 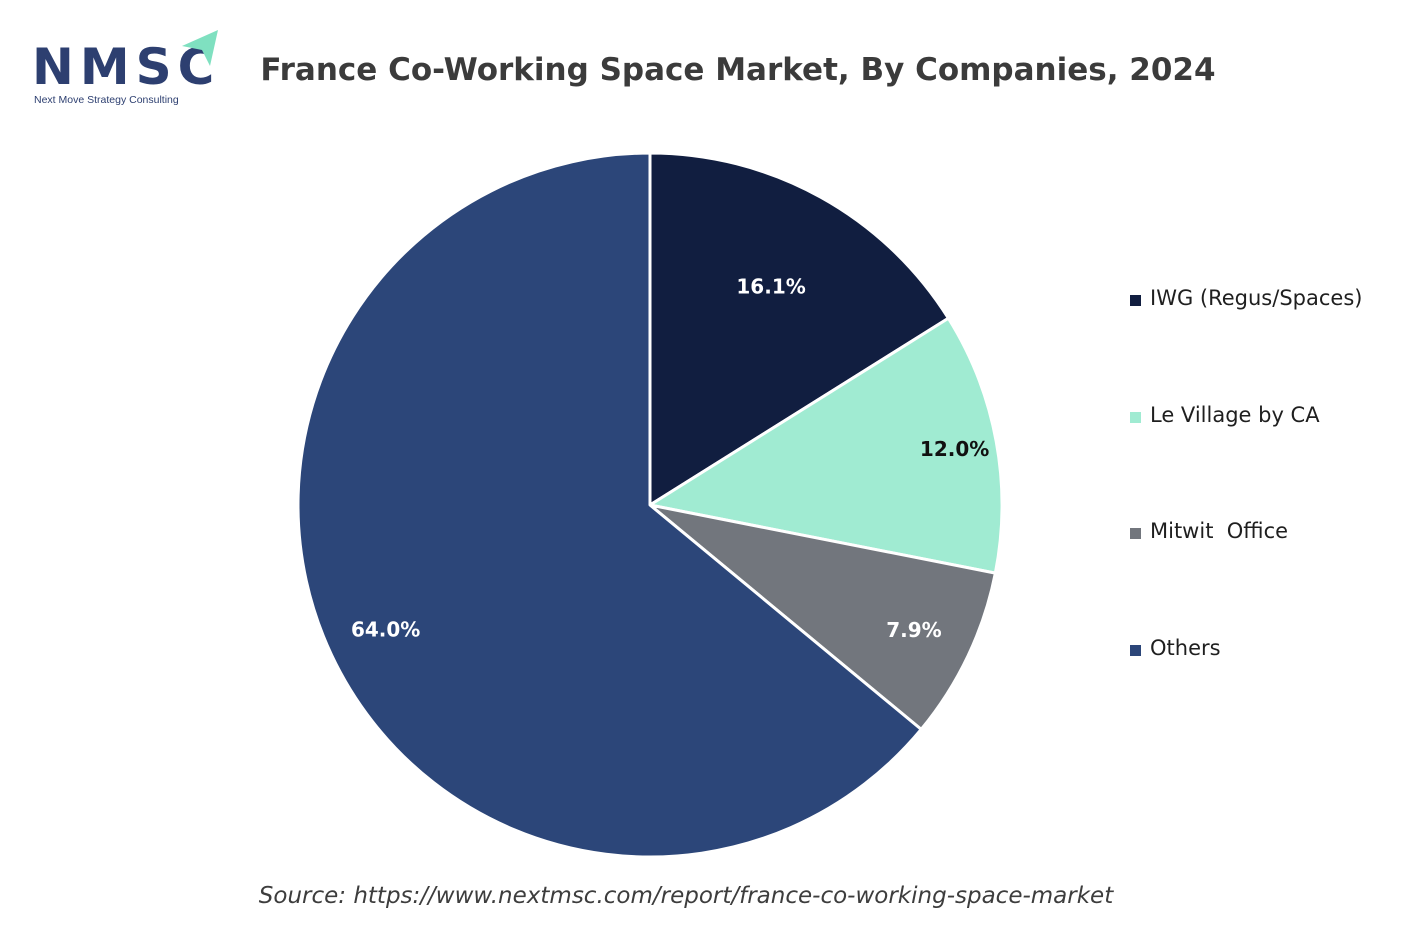 I want to click on slice-label-others: 64.0%, so click(x=385, y=629).